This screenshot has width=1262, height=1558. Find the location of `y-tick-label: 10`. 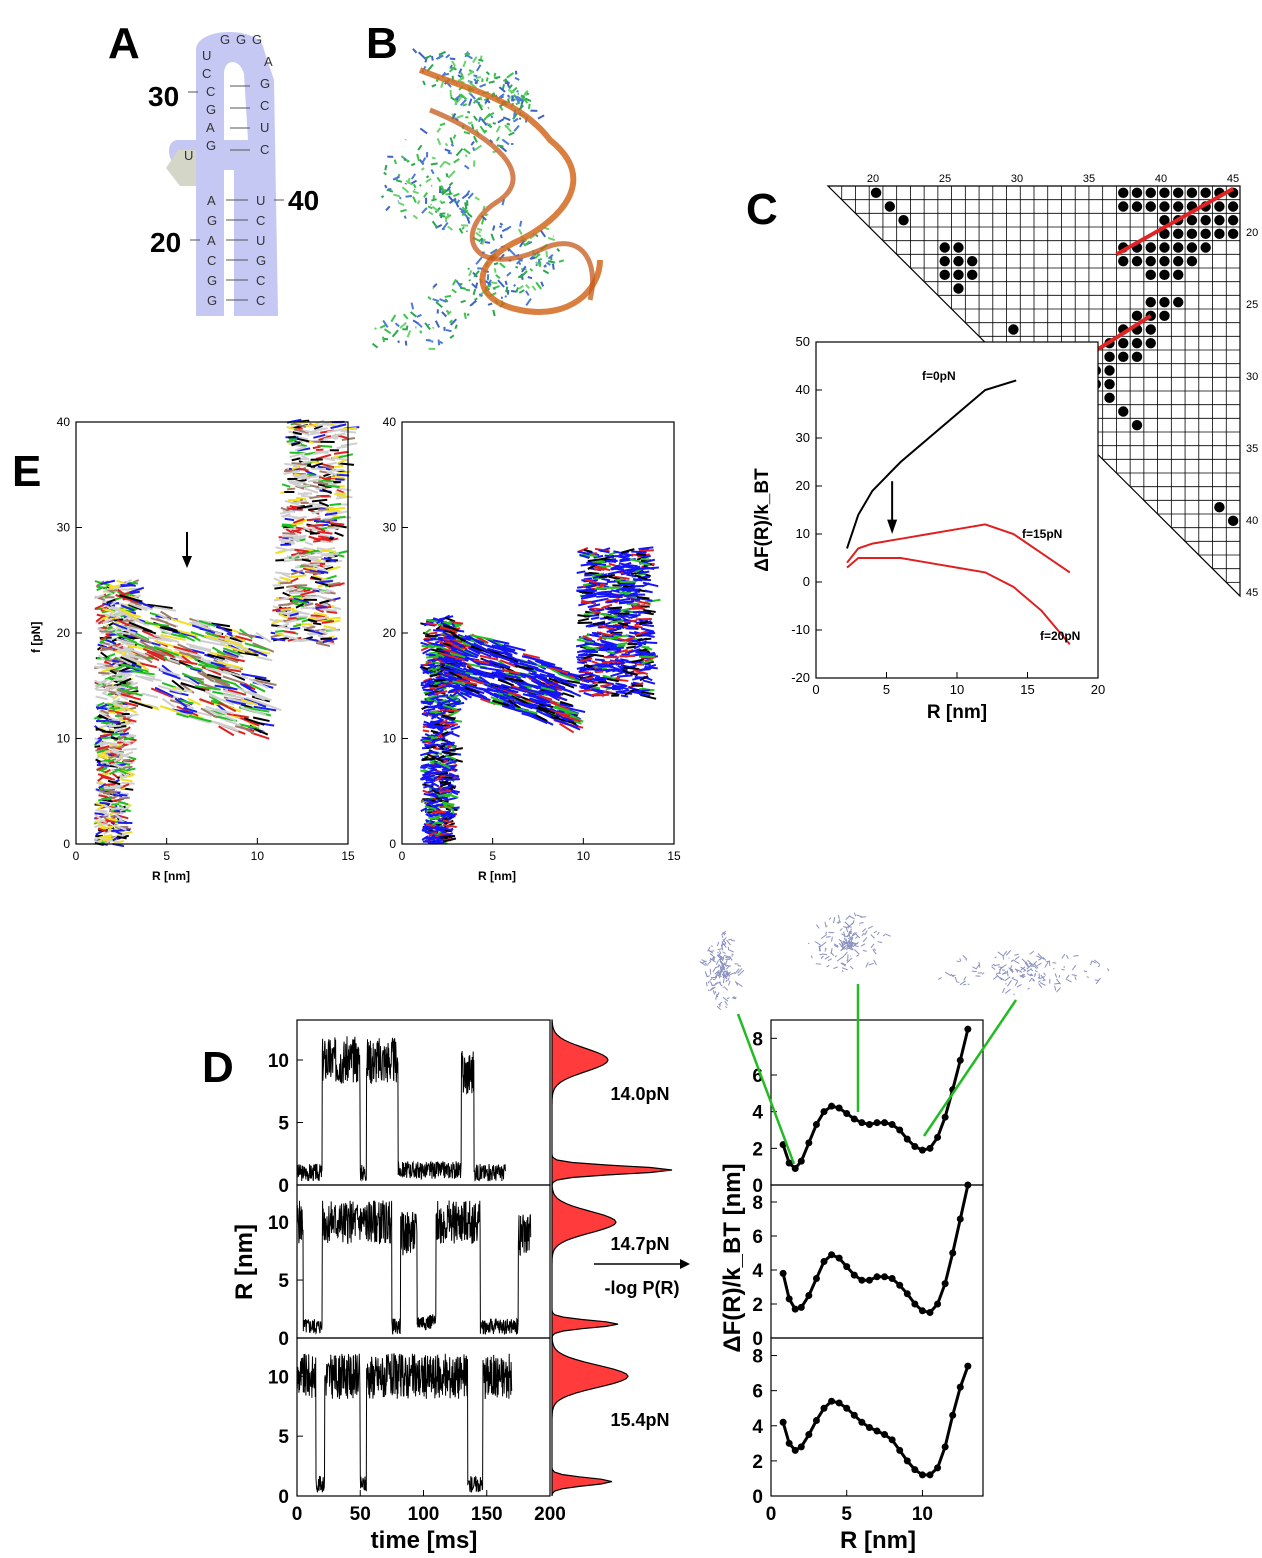

y-tick-label: 10 is located at coordinates (803, 533).